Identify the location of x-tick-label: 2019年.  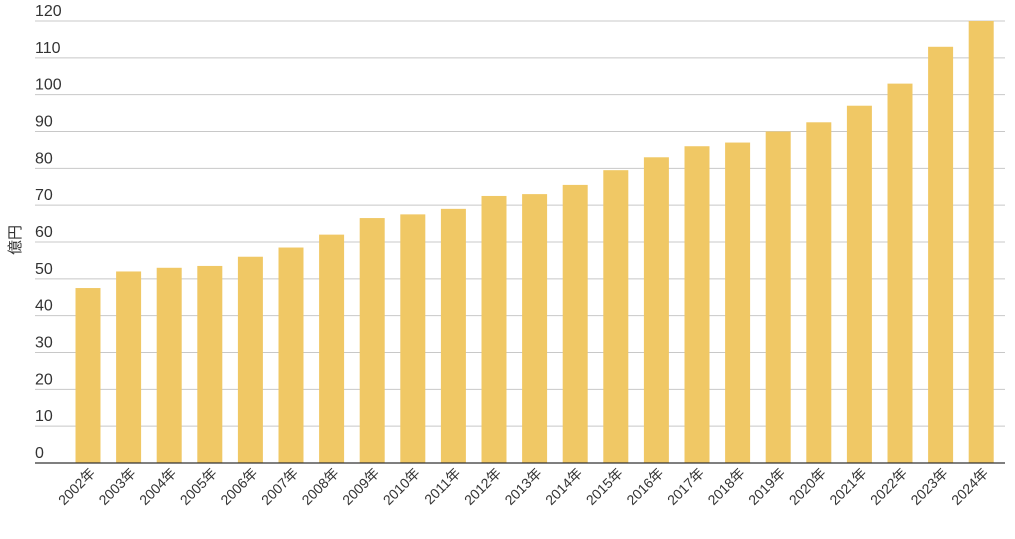
(766, 486).